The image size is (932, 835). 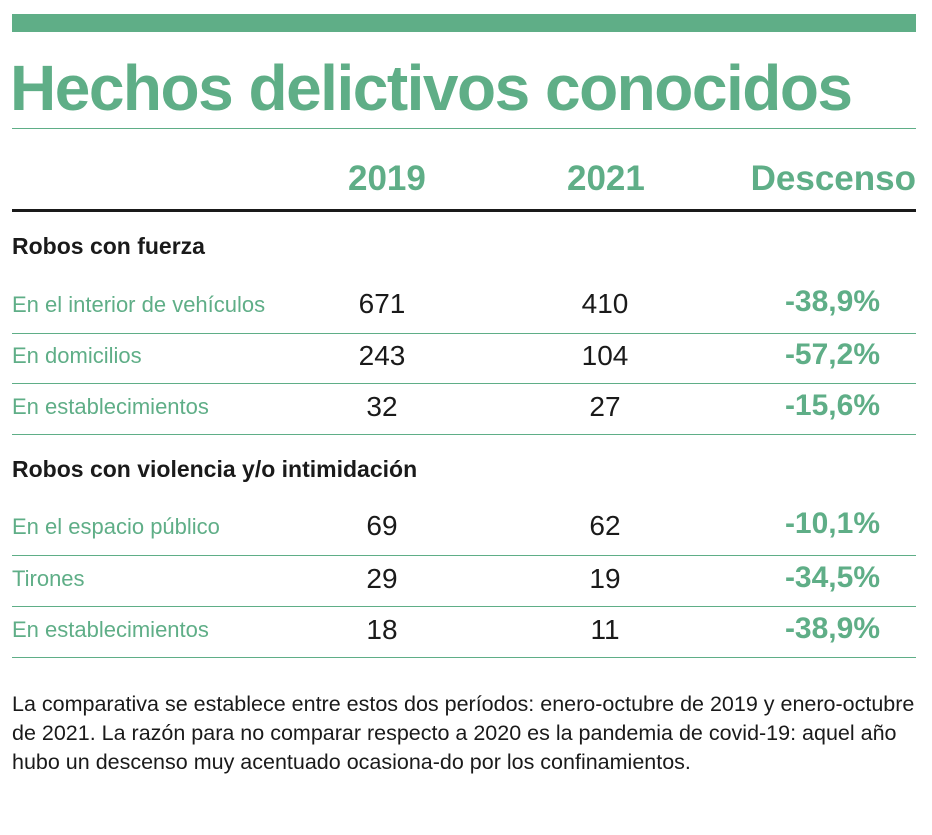 What do you see at coordinates (382, 406) in the screenshot?
I see `value-2019: 32` at bounding box center [382, 406].